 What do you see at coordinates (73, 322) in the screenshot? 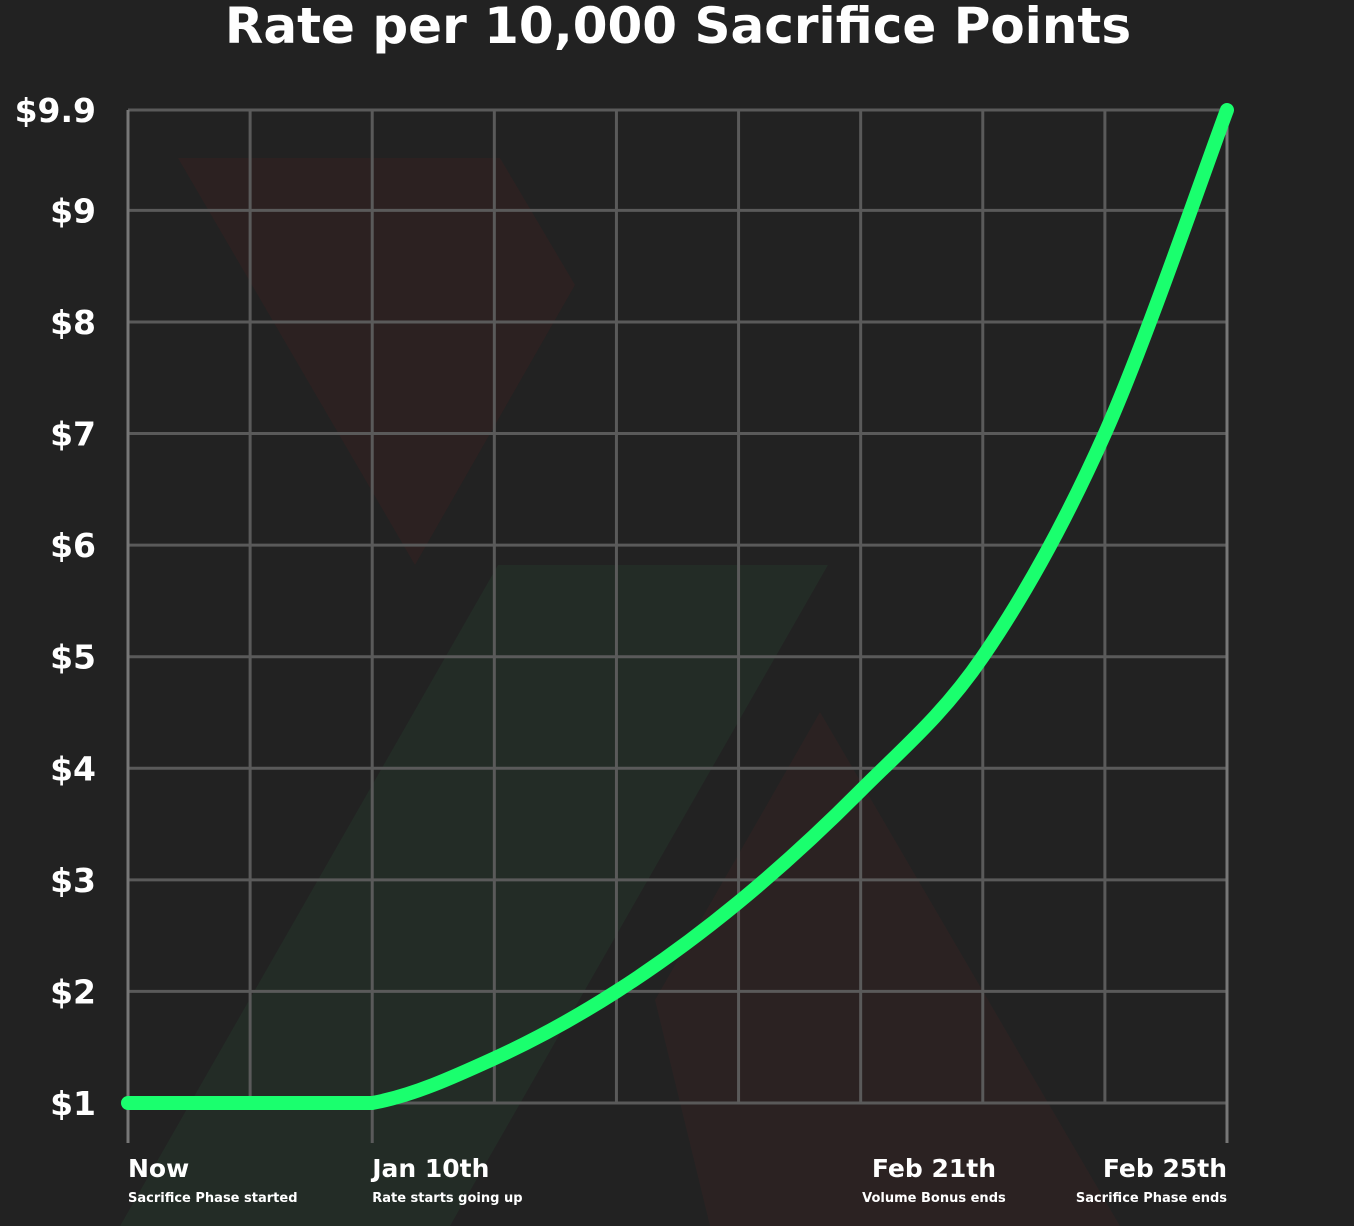
I see `y-tick-label-7: $8` at bounding box center [73, 322].